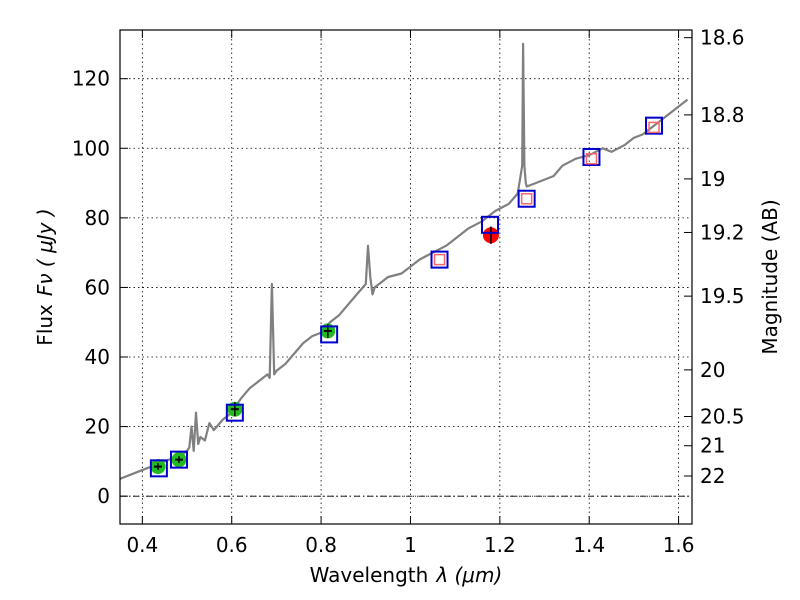  What do you see at coordinates (722, 296) in the screenshot?
I see `y2-tick-label: 19.5` at bounding box center [722, 296].